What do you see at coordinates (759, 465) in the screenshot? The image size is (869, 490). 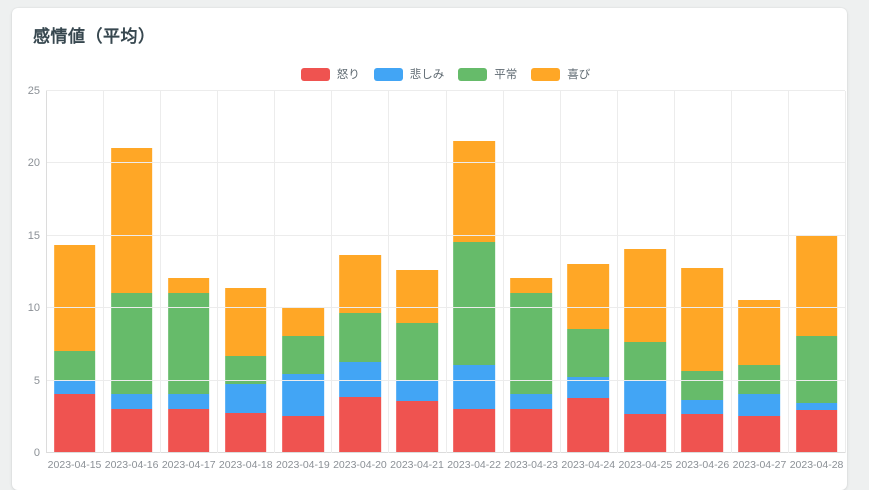 I see `x-axis-label-2023-04-27: 2023-04-27` at bounding box center [759, 465].